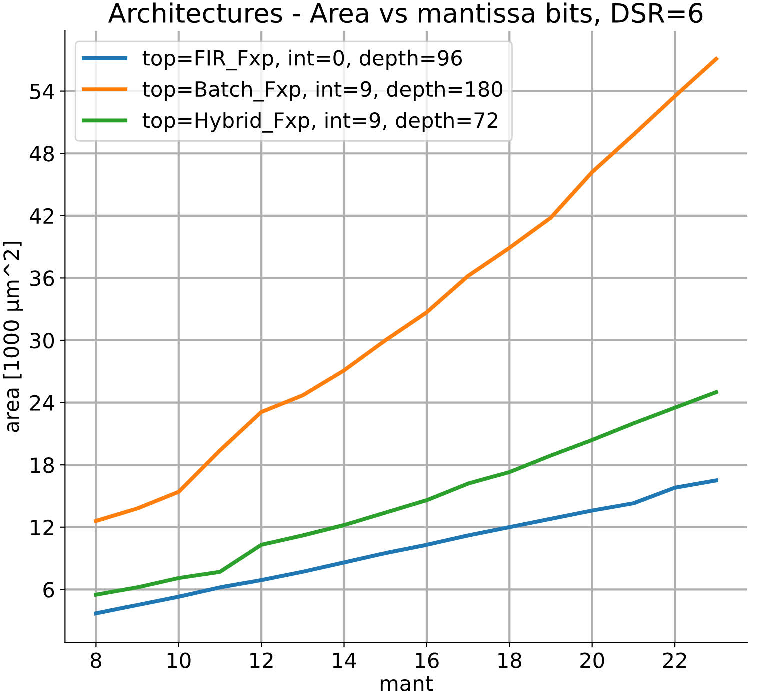 This screenshot has width=758, height=691. What do you see at coordinates (49, 590) in the screenshot?
I see `y-tick-label: 6` at bounding box center [49, 590].